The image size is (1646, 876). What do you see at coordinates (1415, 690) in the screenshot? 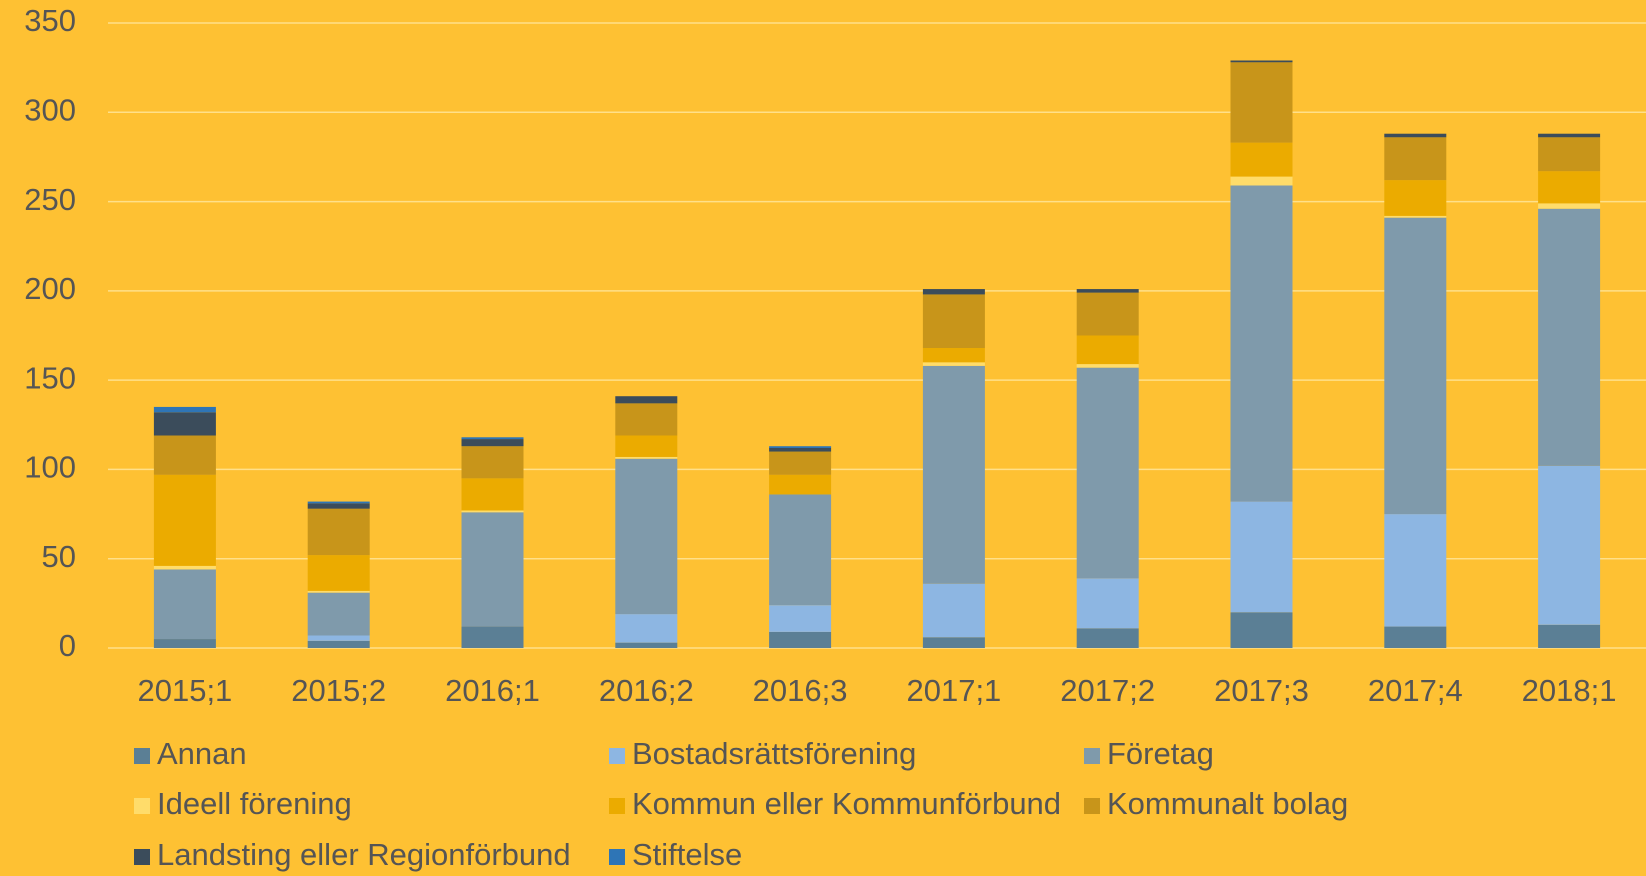
I see `x-tick-label: 2017;4` at bounding box center [1415, 690].